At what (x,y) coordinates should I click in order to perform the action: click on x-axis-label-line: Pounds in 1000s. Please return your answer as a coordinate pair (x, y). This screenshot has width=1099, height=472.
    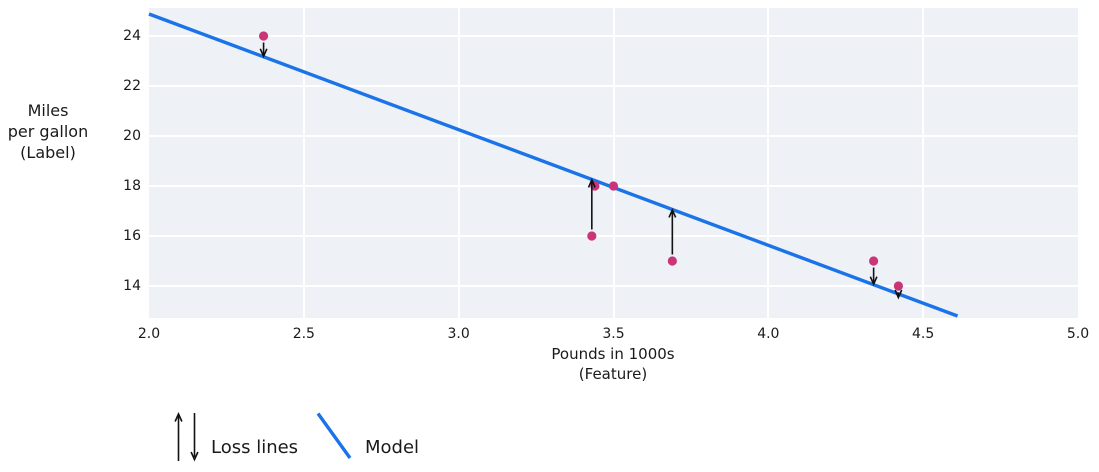
    Looking at the image, I should click on (613, 354).